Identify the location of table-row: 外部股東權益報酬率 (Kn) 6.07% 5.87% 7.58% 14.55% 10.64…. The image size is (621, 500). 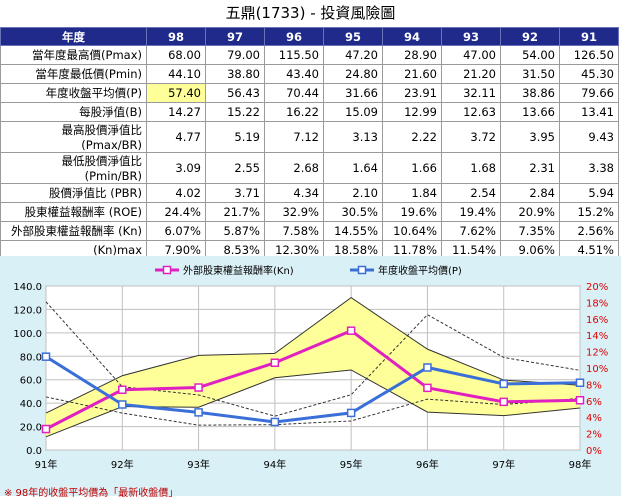
(309, 231).